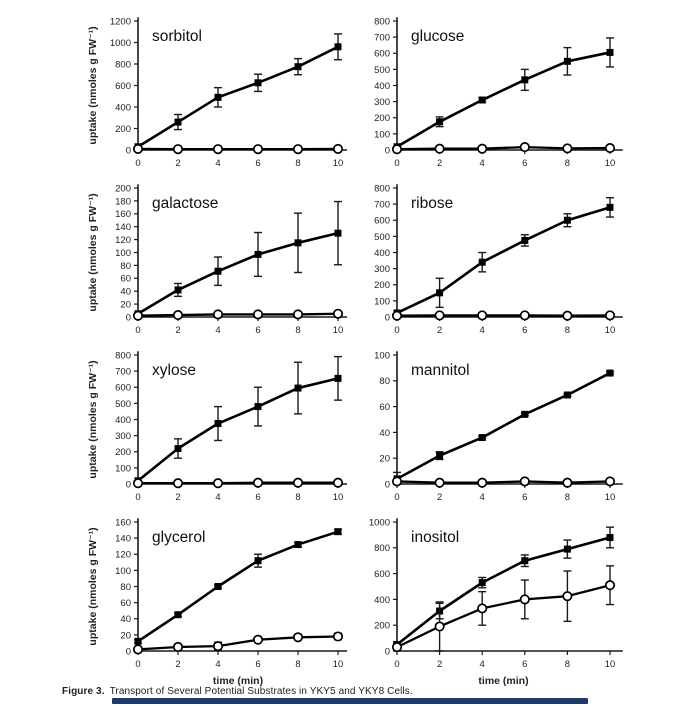 The height and width of the screenshot is (706, 694). I want to click on tick-labels: 0 200 400 600 800 1000 1200 0 2 4 6 8 10, so click(226, 91).